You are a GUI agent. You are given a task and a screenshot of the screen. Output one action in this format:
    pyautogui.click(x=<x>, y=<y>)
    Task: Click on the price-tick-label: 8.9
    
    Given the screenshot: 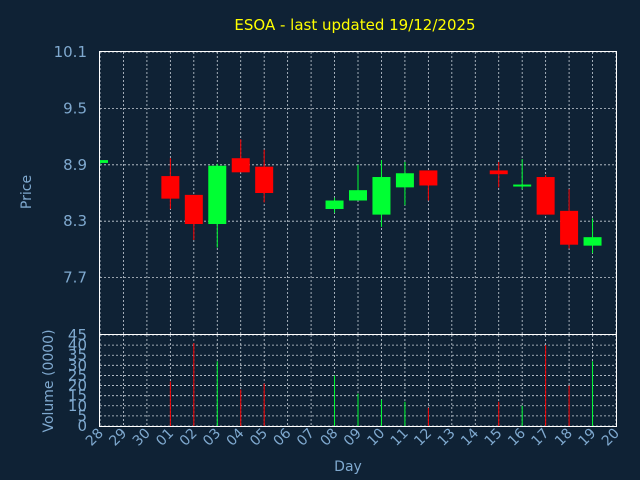 What is the action you would take?
    pyautogui.click(x=75, y=165)
    